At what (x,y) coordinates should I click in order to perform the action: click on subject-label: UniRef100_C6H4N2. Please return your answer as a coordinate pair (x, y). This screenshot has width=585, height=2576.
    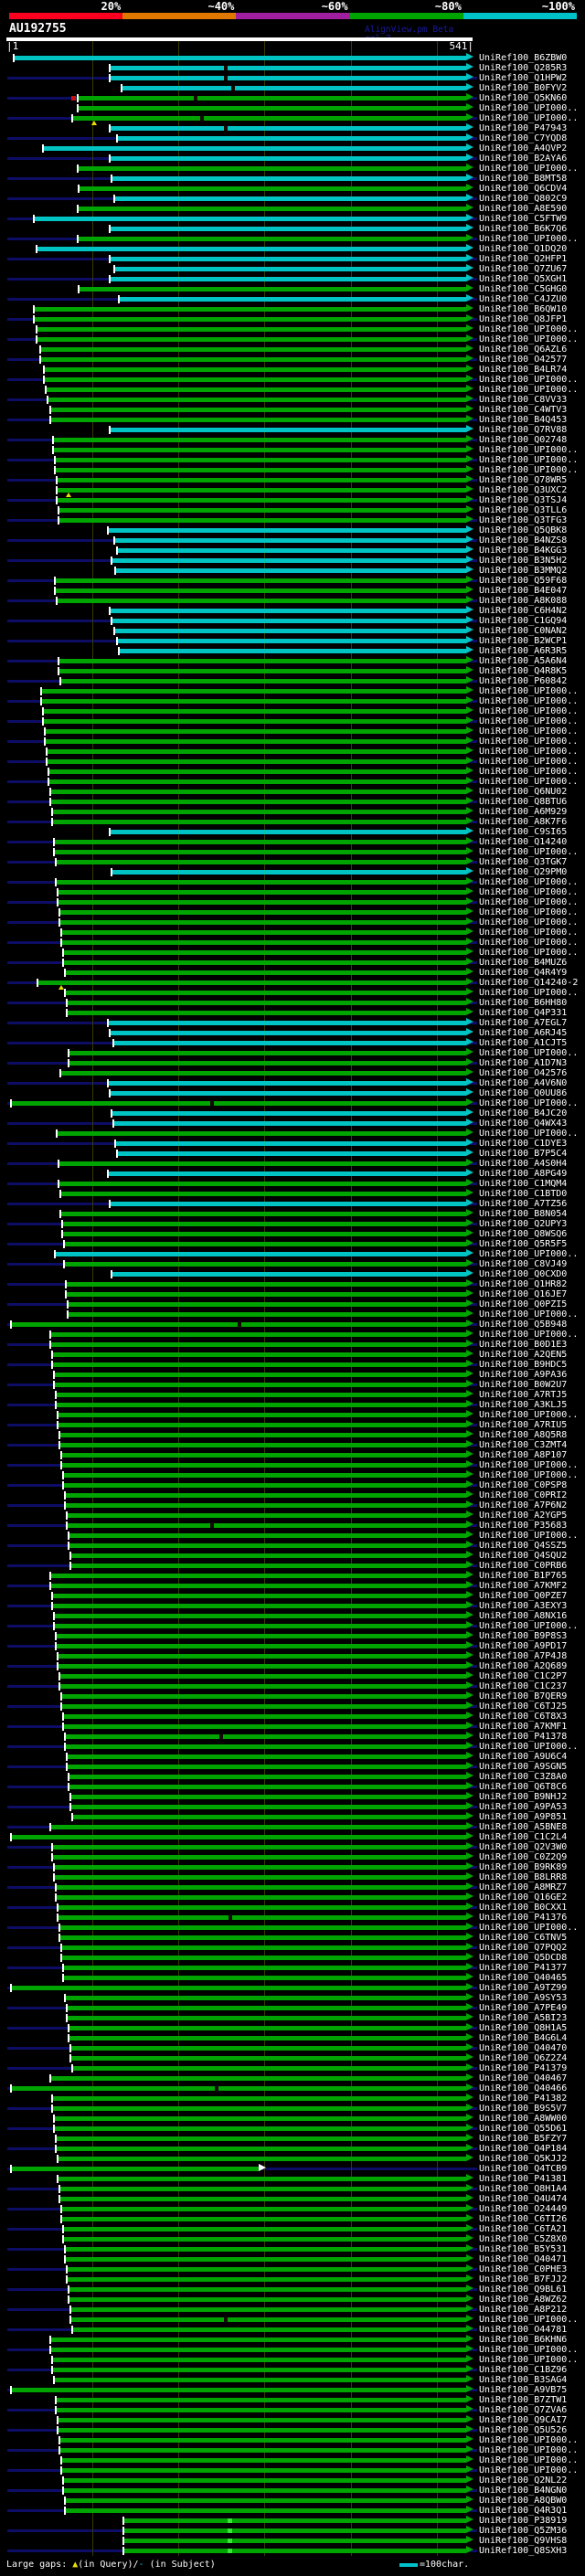
    Looking at the image, I should click on (523, 611).